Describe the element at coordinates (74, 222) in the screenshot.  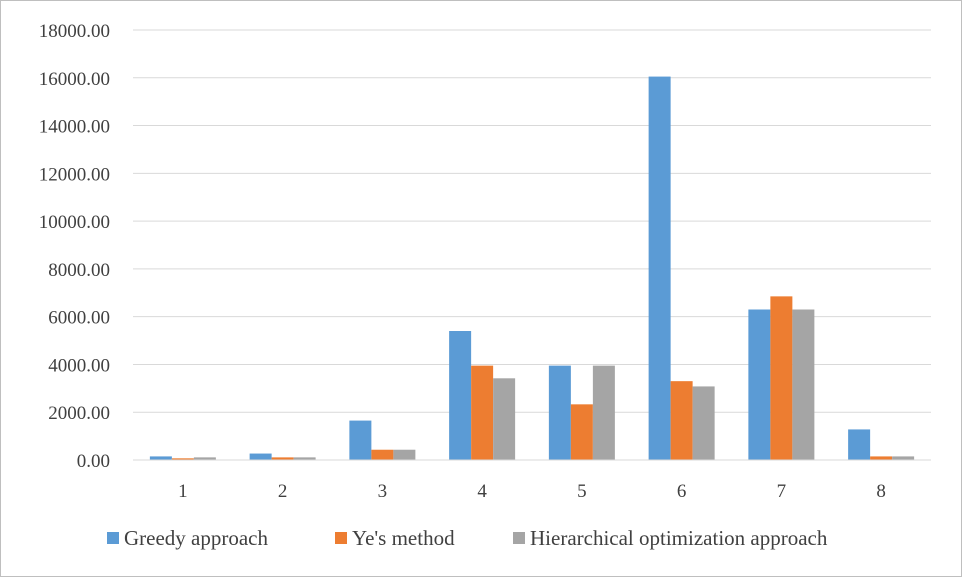
I see `y-tick-label: 10000.00` at that location.